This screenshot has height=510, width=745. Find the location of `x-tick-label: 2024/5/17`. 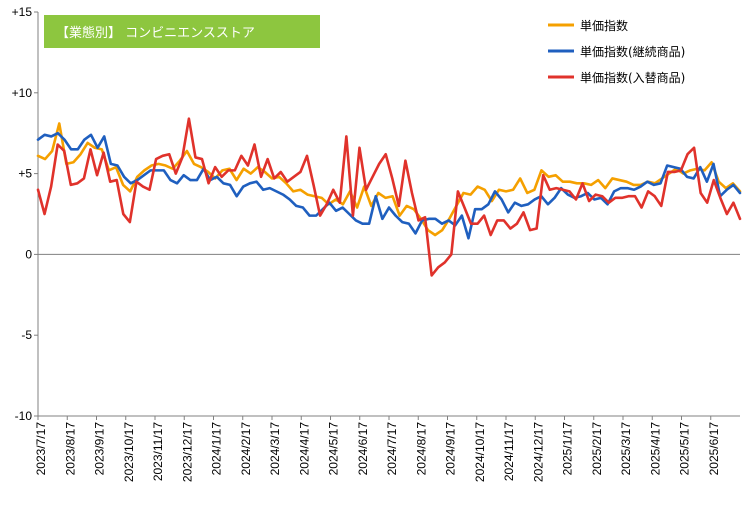

x-tick-label: 2024/5/17 is located at coordinates (334, 449).